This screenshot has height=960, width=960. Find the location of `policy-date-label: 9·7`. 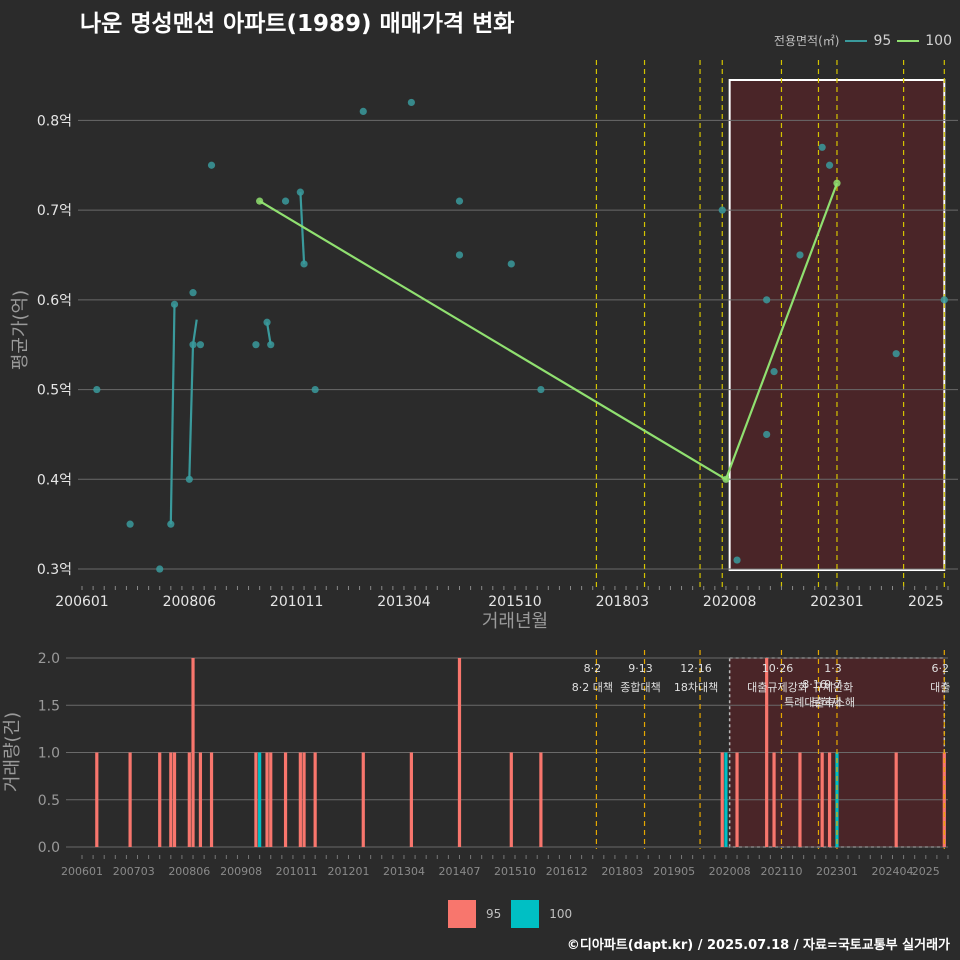

policy-date-label: 9·7 is located at coordinates (833, 684).